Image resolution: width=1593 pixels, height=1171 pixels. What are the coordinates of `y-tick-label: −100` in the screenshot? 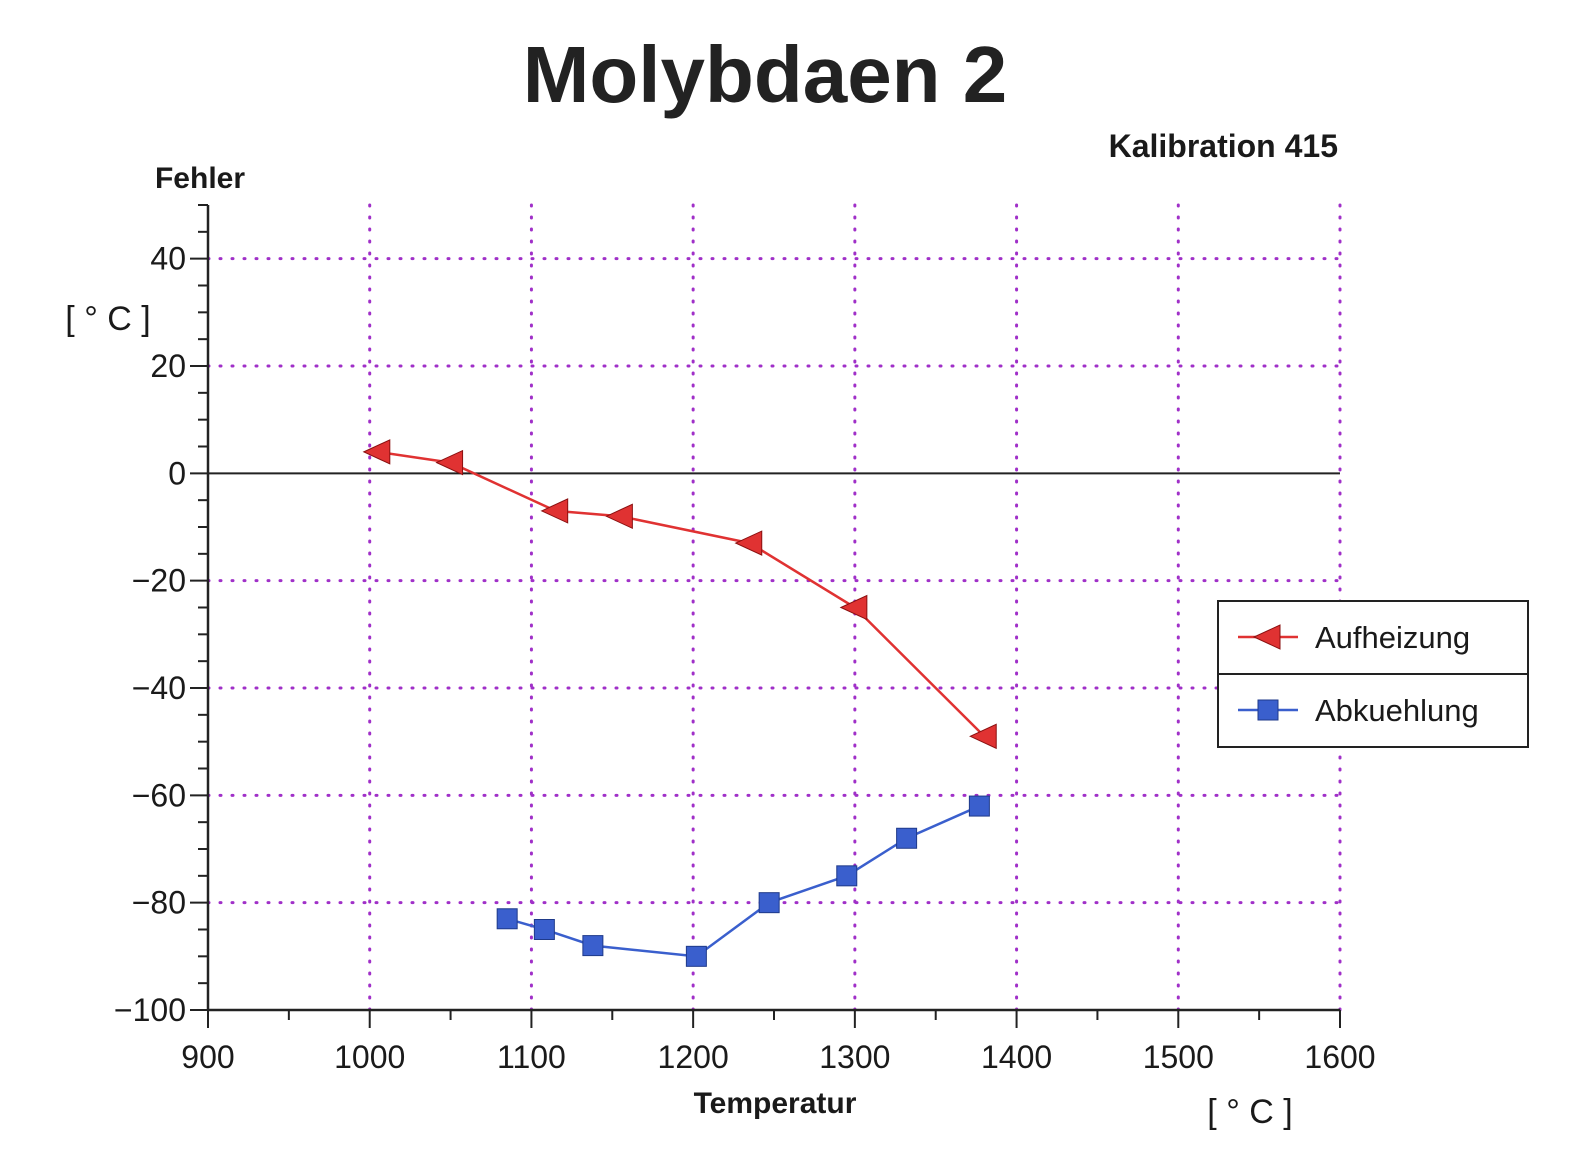 It's located at (150, 1010).